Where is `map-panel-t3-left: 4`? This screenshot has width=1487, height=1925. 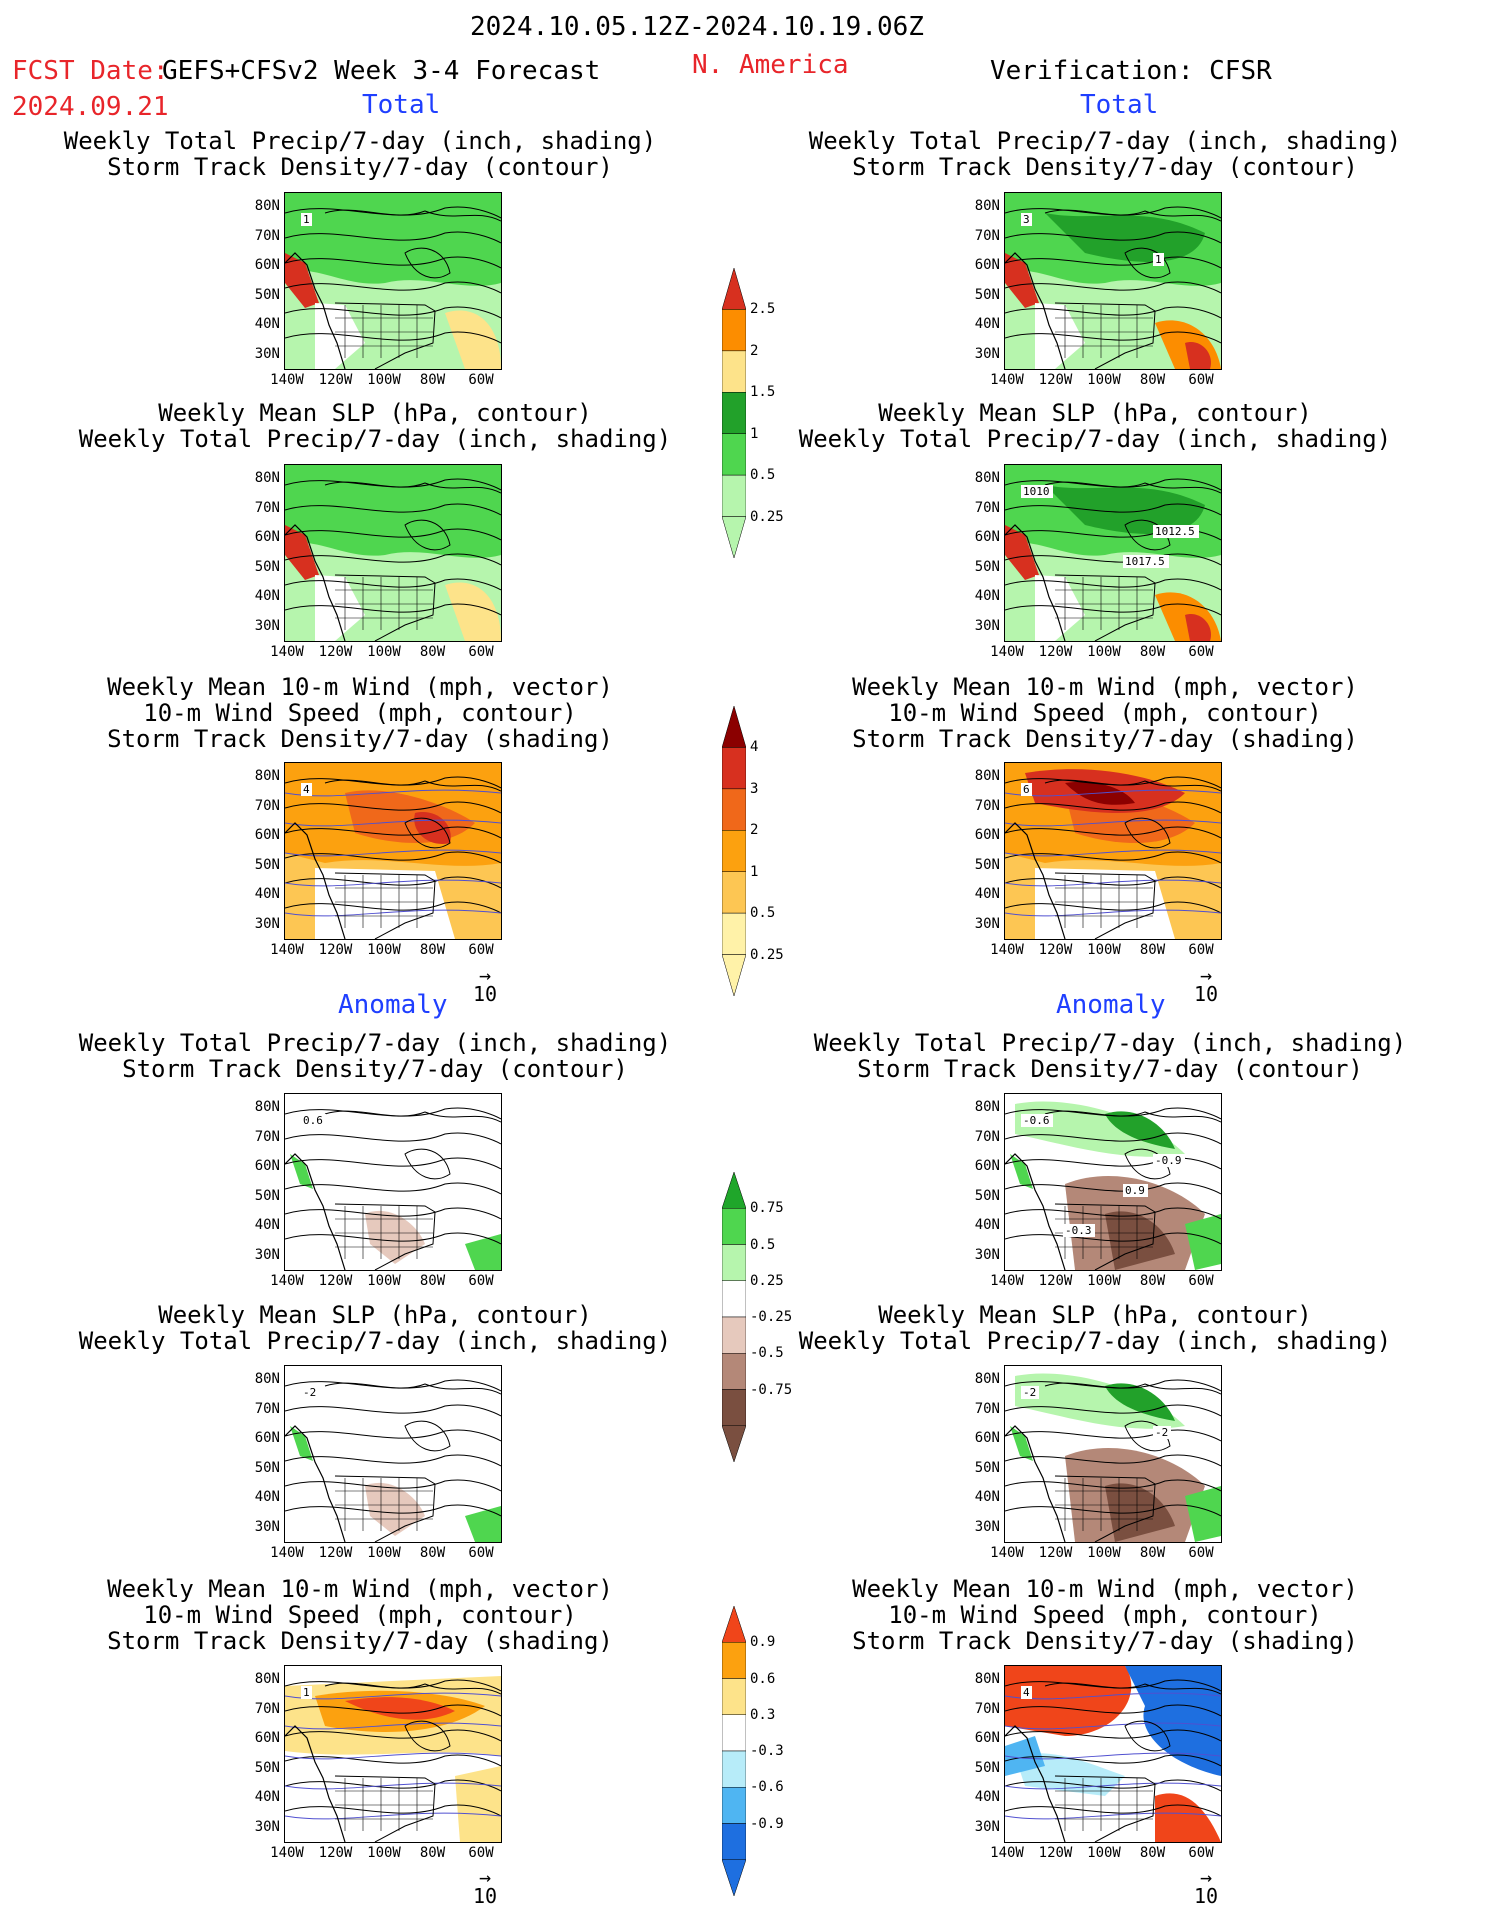 map-panel-t3-left: 4 is located at coordinates (393, 851).